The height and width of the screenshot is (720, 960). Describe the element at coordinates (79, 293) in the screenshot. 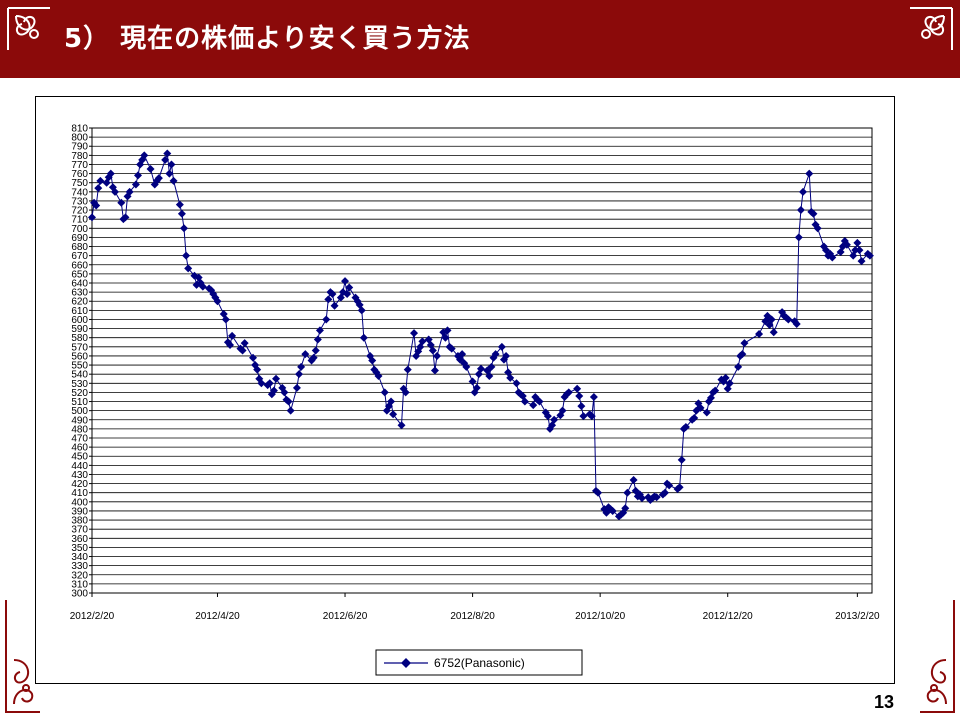

I see `y-tick-label: 630` at that location.